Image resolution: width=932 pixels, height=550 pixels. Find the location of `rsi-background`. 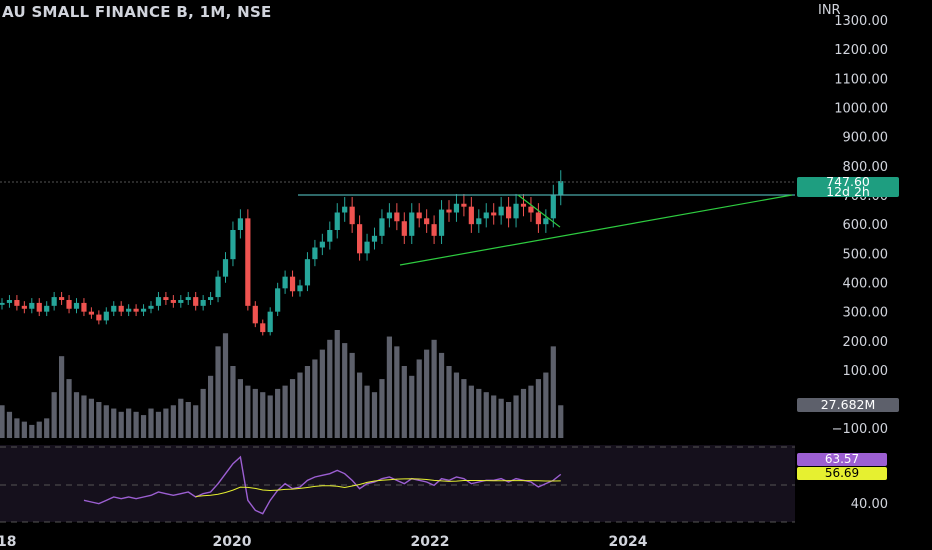

rsi-background is located at coordinates (397, 483).